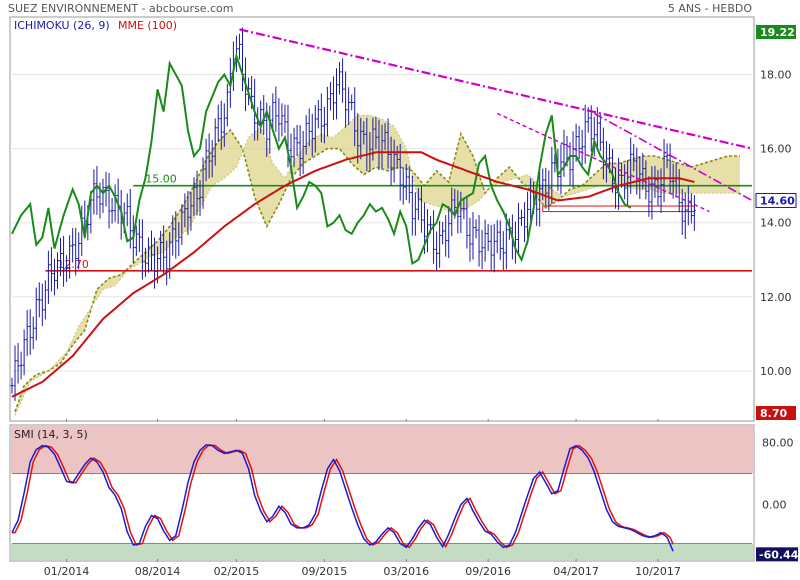  What do you see at coordinates (73, 264) in the screenshot?
I see `level-label: 12.70` at bounding box center [73, 264].